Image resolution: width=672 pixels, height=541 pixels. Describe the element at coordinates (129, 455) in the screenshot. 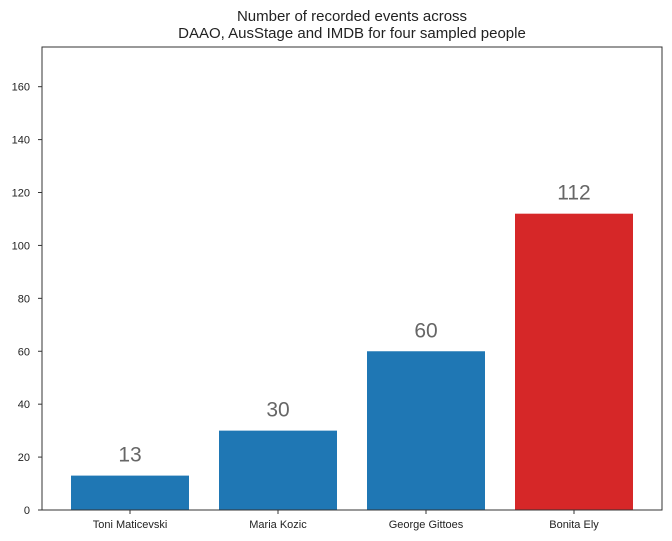

I see `bar-value-label: 13` at that location.